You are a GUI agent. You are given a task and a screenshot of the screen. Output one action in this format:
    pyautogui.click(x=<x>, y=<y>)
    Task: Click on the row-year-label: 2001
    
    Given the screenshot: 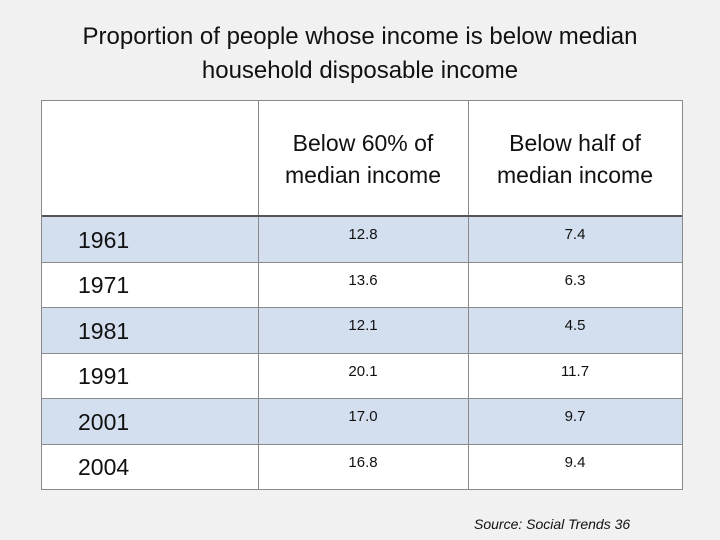 What is the action you would take?
    pyautogui.click(x=104, y=421)
    